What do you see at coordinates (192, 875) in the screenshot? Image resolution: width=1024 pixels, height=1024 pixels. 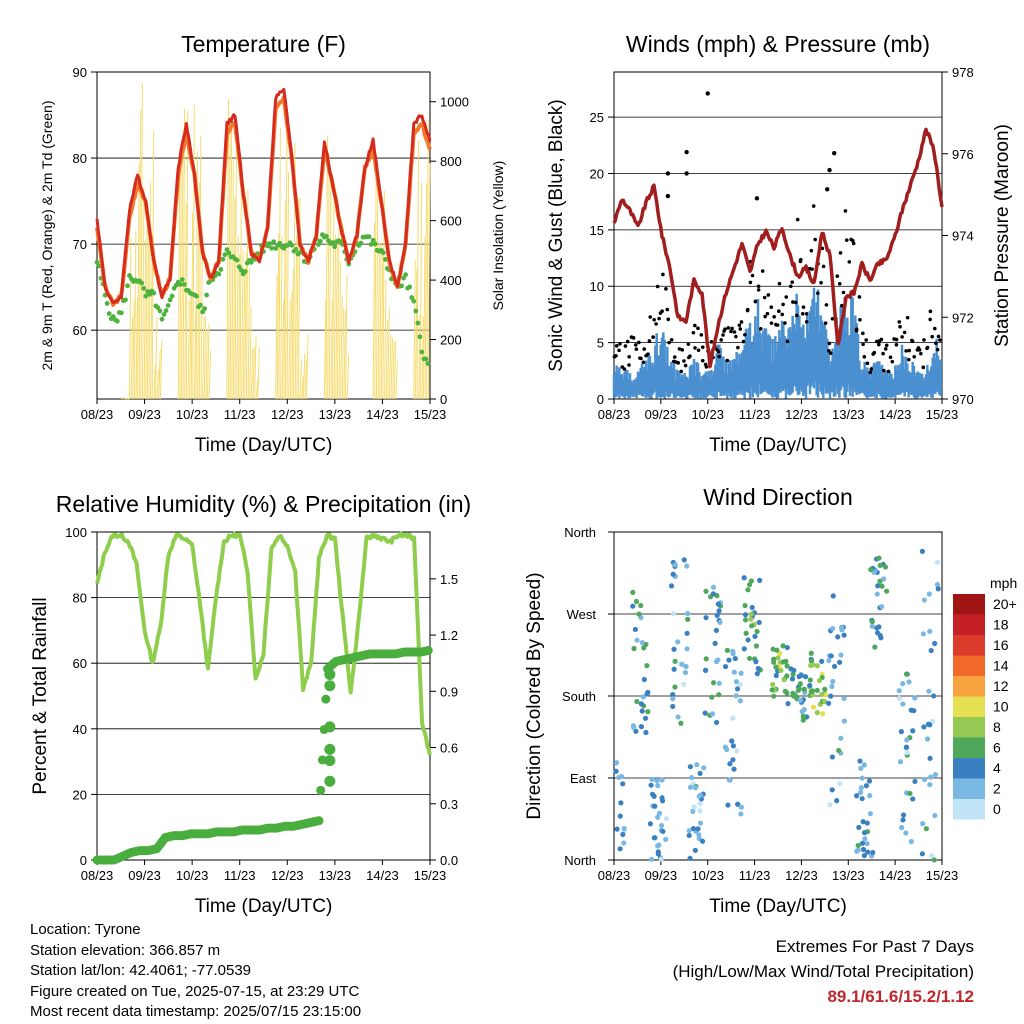 I see `x-tick-label: 10/23` at bounding box center [192, 875].